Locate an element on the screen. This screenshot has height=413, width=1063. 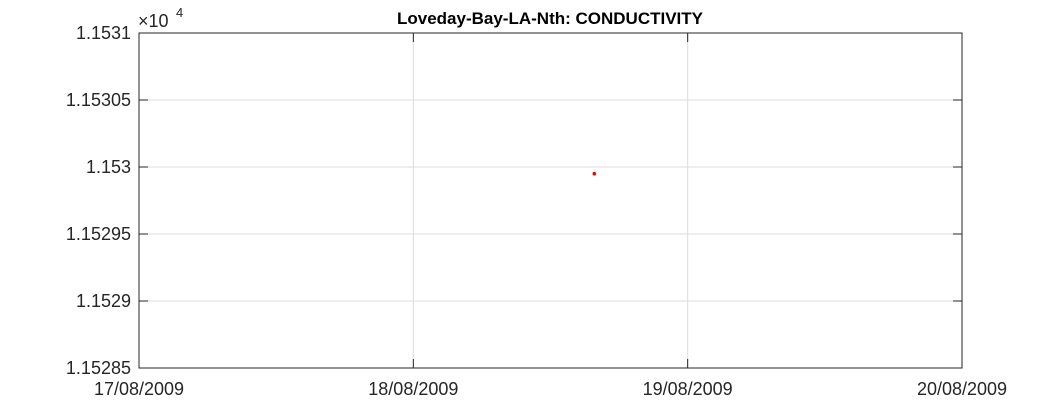
chart-title: Loveday-Bay-LA-Nth: CONDUCTIVITY is located at coordinates (550, 18).